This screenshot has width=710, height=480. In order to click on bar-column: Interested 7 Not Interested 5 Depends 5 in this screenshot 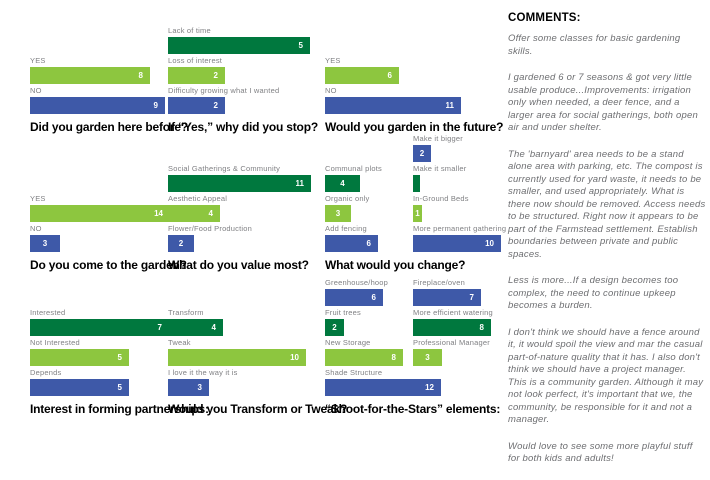, I will do `click(99, 353)`.